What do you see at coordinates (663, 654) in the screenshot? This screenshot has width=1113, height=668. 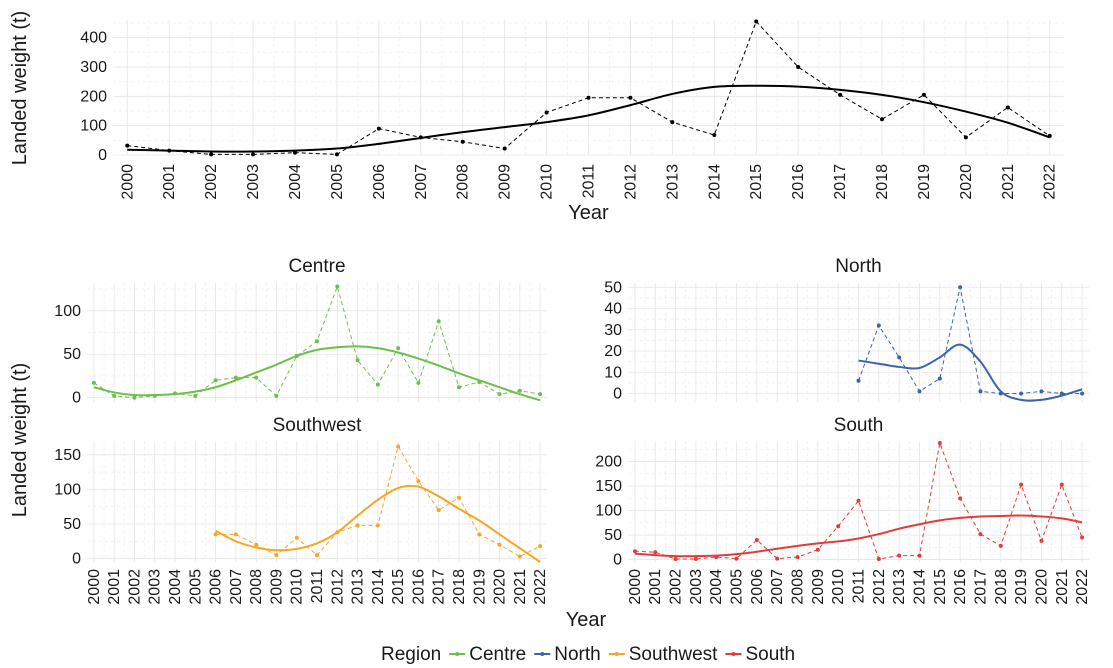 I see `legend-item-southwest: Southwest` at bounding box center [663, 654].